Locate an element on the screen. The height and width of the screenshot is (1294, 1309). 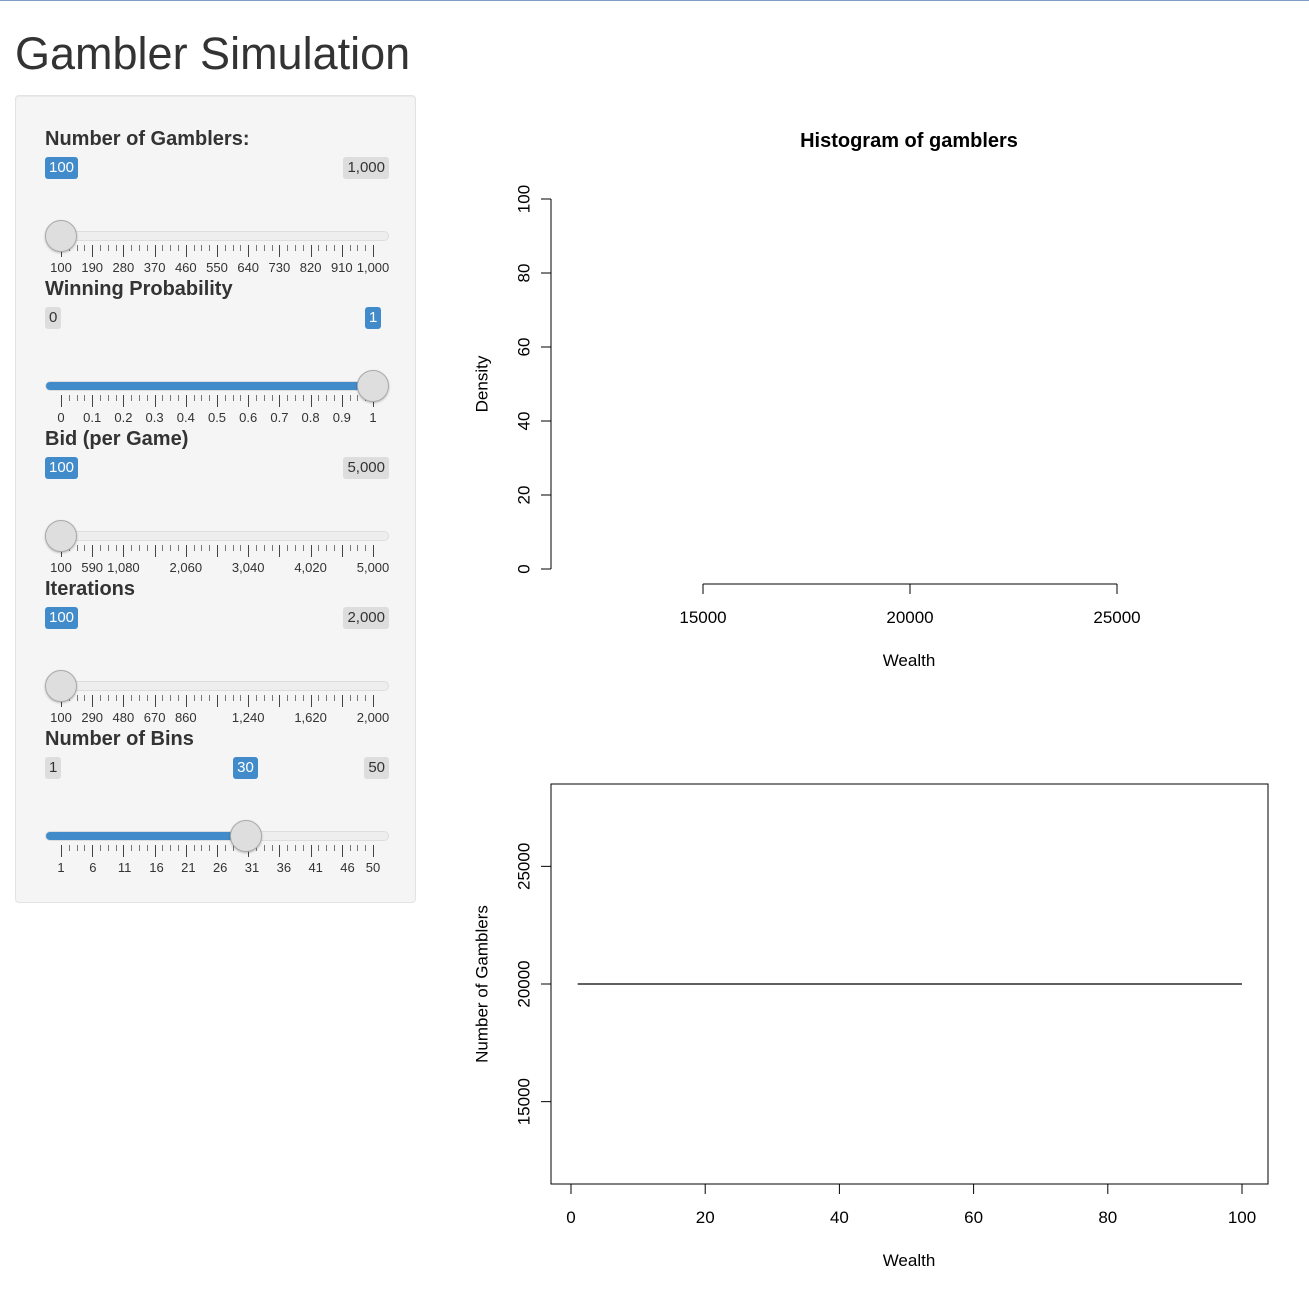
slider-label: Number of Bins is located at coordinates (119, 739).